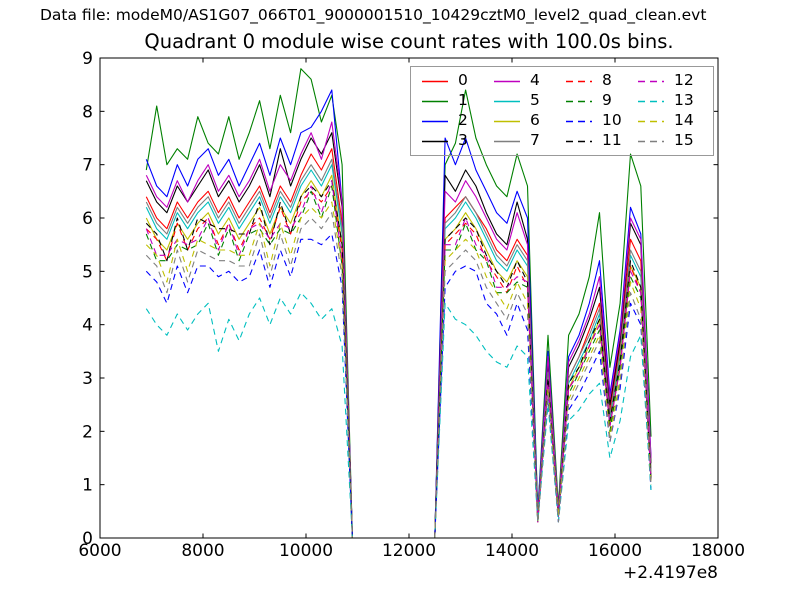 The height and width of the screenshot is (600, 800). What do you see at coordinates (463, 100) in the screenshot?
I see `legend-label-1: 1` at bounding box center [463, 100].